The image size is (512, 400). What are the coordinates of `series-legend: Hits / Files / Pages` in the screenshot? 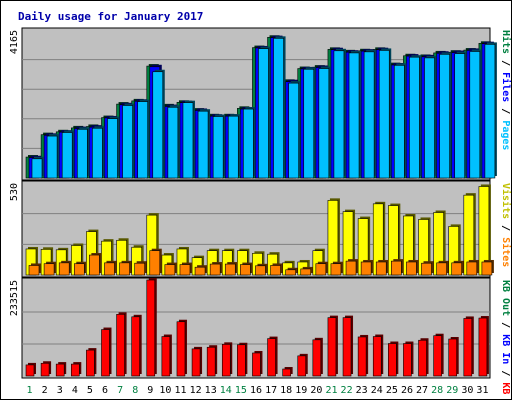 It's located at (506, 90).